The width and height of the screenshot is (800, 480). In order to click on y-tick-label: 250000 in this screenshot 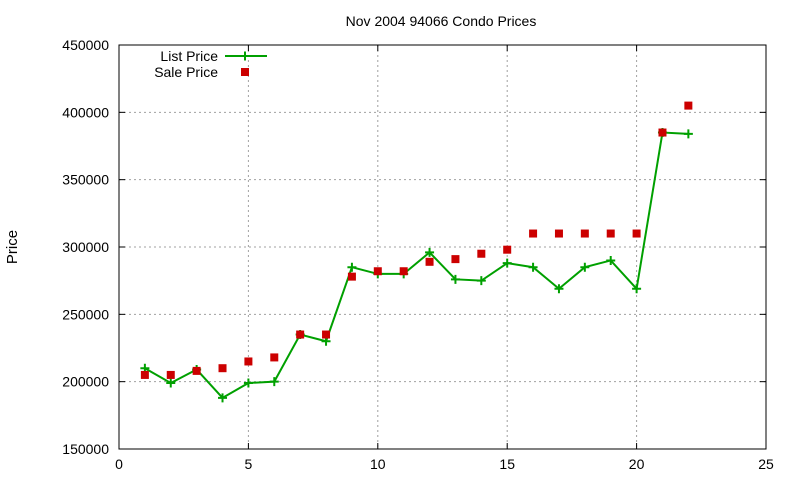, I will do `click(85, 314)`.